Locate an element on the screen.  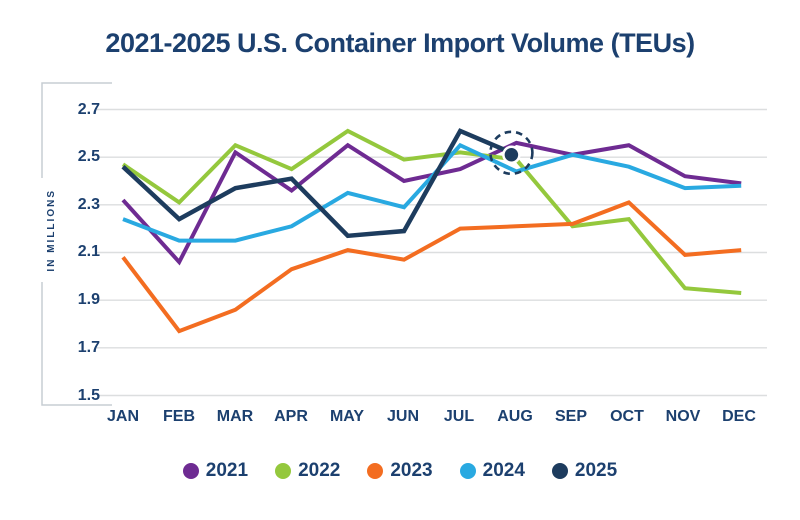
legend-label: 2023 is located at coordinates (411, 470).